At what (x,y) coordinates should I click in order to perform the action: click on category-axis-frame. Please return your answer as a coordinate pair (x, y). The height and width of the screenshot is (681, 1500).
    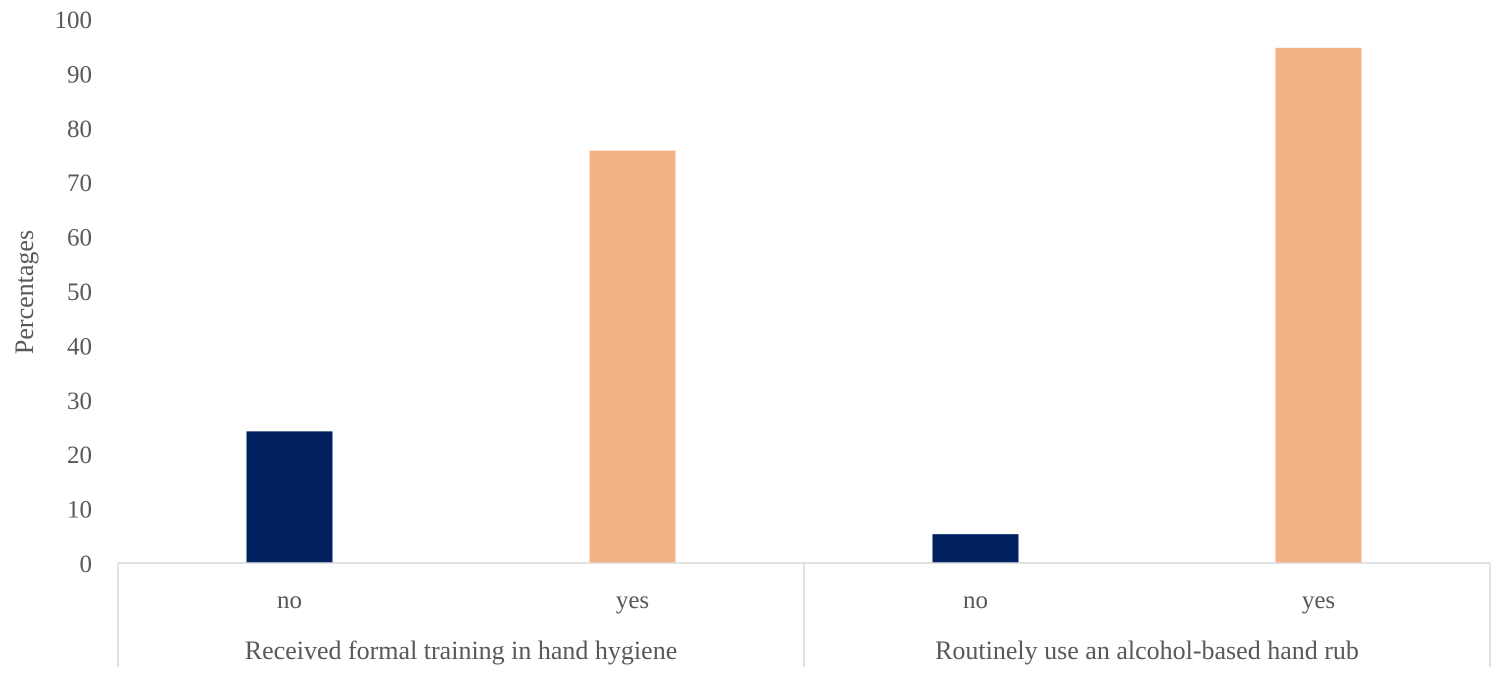
    Looking at the image, I should click on (804, 614).